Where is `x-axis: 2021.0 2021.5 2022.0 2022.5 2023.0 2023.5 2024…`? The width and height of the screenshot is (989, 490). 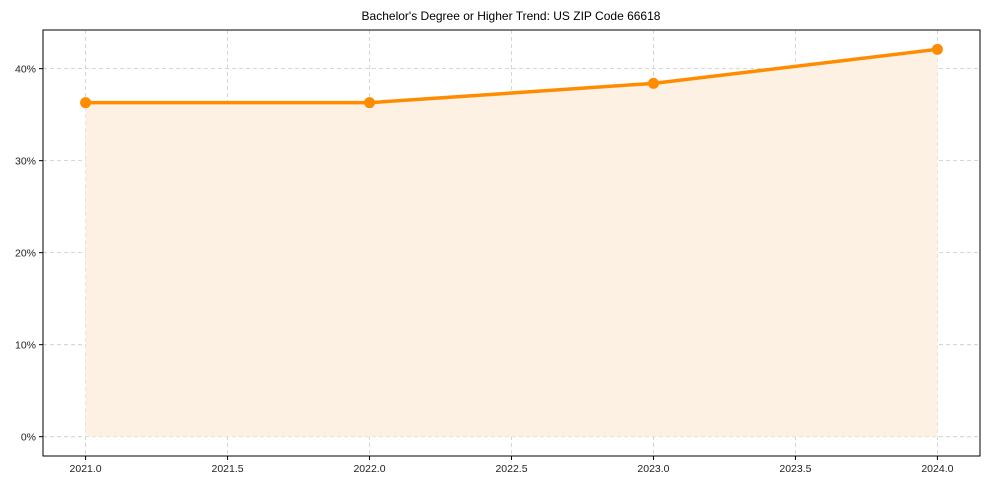
x-axis: 2021.0 2021.5 2022.0 2022.5 2023.0 2023.5 2024… is located at coordinates (512, 465).